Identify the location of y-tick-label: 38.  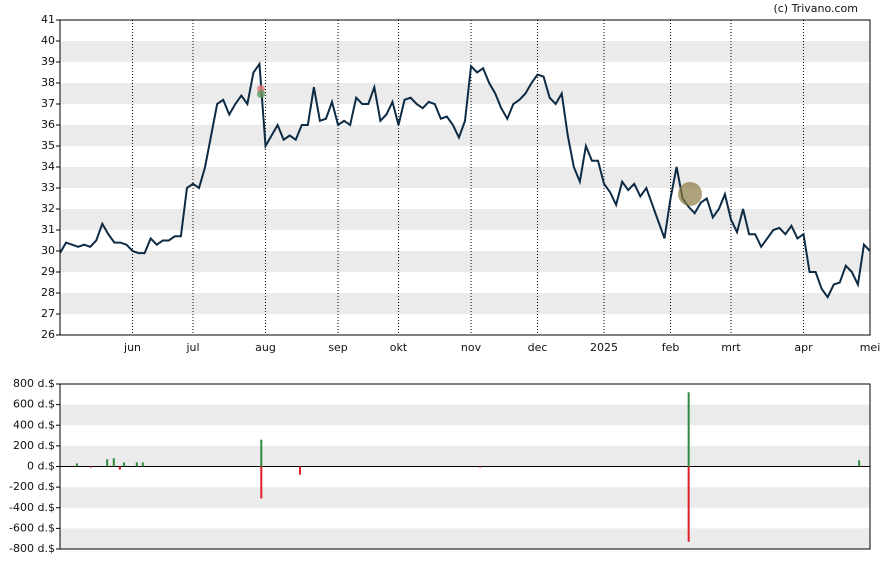
(48, 82).